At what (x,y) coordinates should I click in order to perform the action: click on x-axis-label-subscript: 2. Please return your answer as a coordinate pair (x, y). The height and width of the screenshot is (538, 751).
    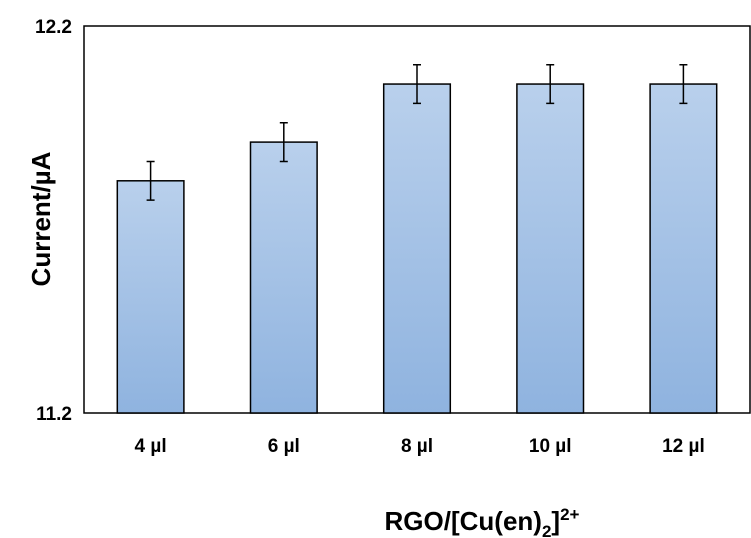
    Looking at the image, I should click on (546, 530).